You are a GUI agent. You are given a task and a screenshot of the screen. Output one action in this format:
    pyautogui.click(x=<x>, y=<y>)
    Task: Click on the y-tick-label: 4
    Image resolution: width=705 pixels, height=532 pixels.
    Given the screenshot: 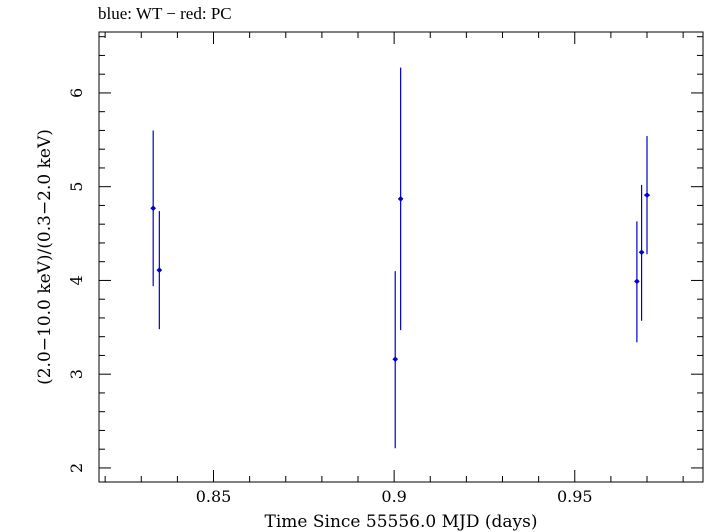 What is the action you would take?
    pyautogui.click(x=76, y=280)
    